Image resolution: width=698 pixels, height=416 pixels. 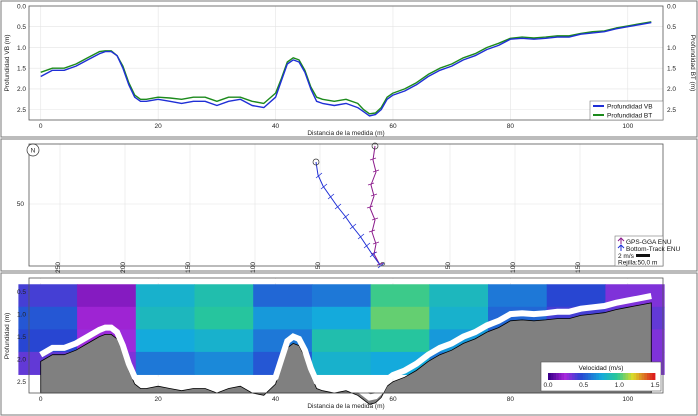 I want to click on colorbar-ticks: 0.0 0.5 1.0 1.5, so click(x=601, y=385).